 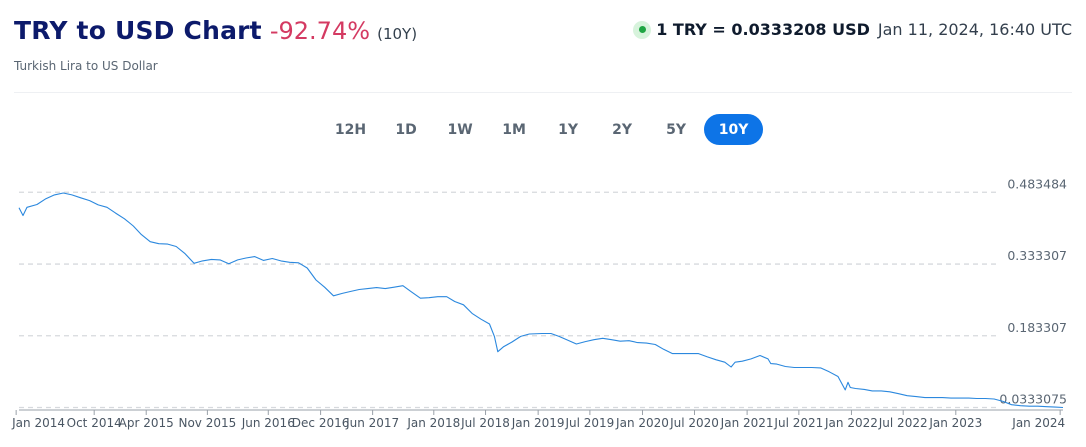 I want to click on period-label: (10Y), so click(x=397, y=34).